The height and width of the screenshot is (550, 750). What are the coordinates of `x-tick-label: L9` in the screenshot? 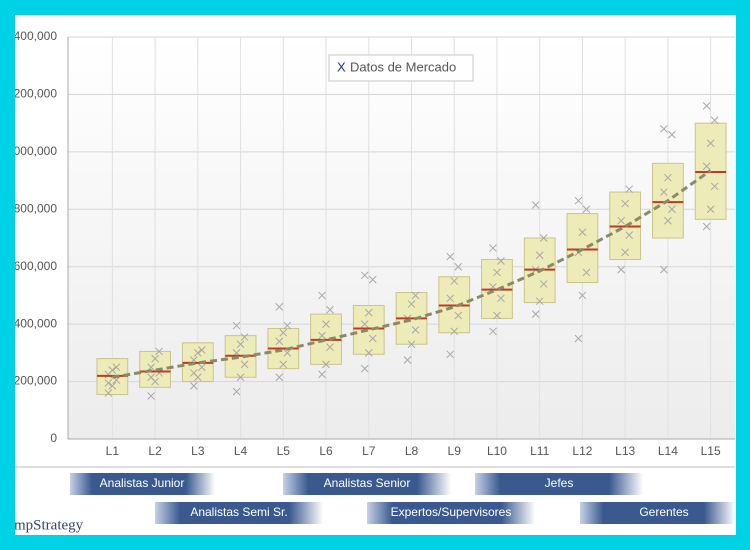 It's located at (455, 451).